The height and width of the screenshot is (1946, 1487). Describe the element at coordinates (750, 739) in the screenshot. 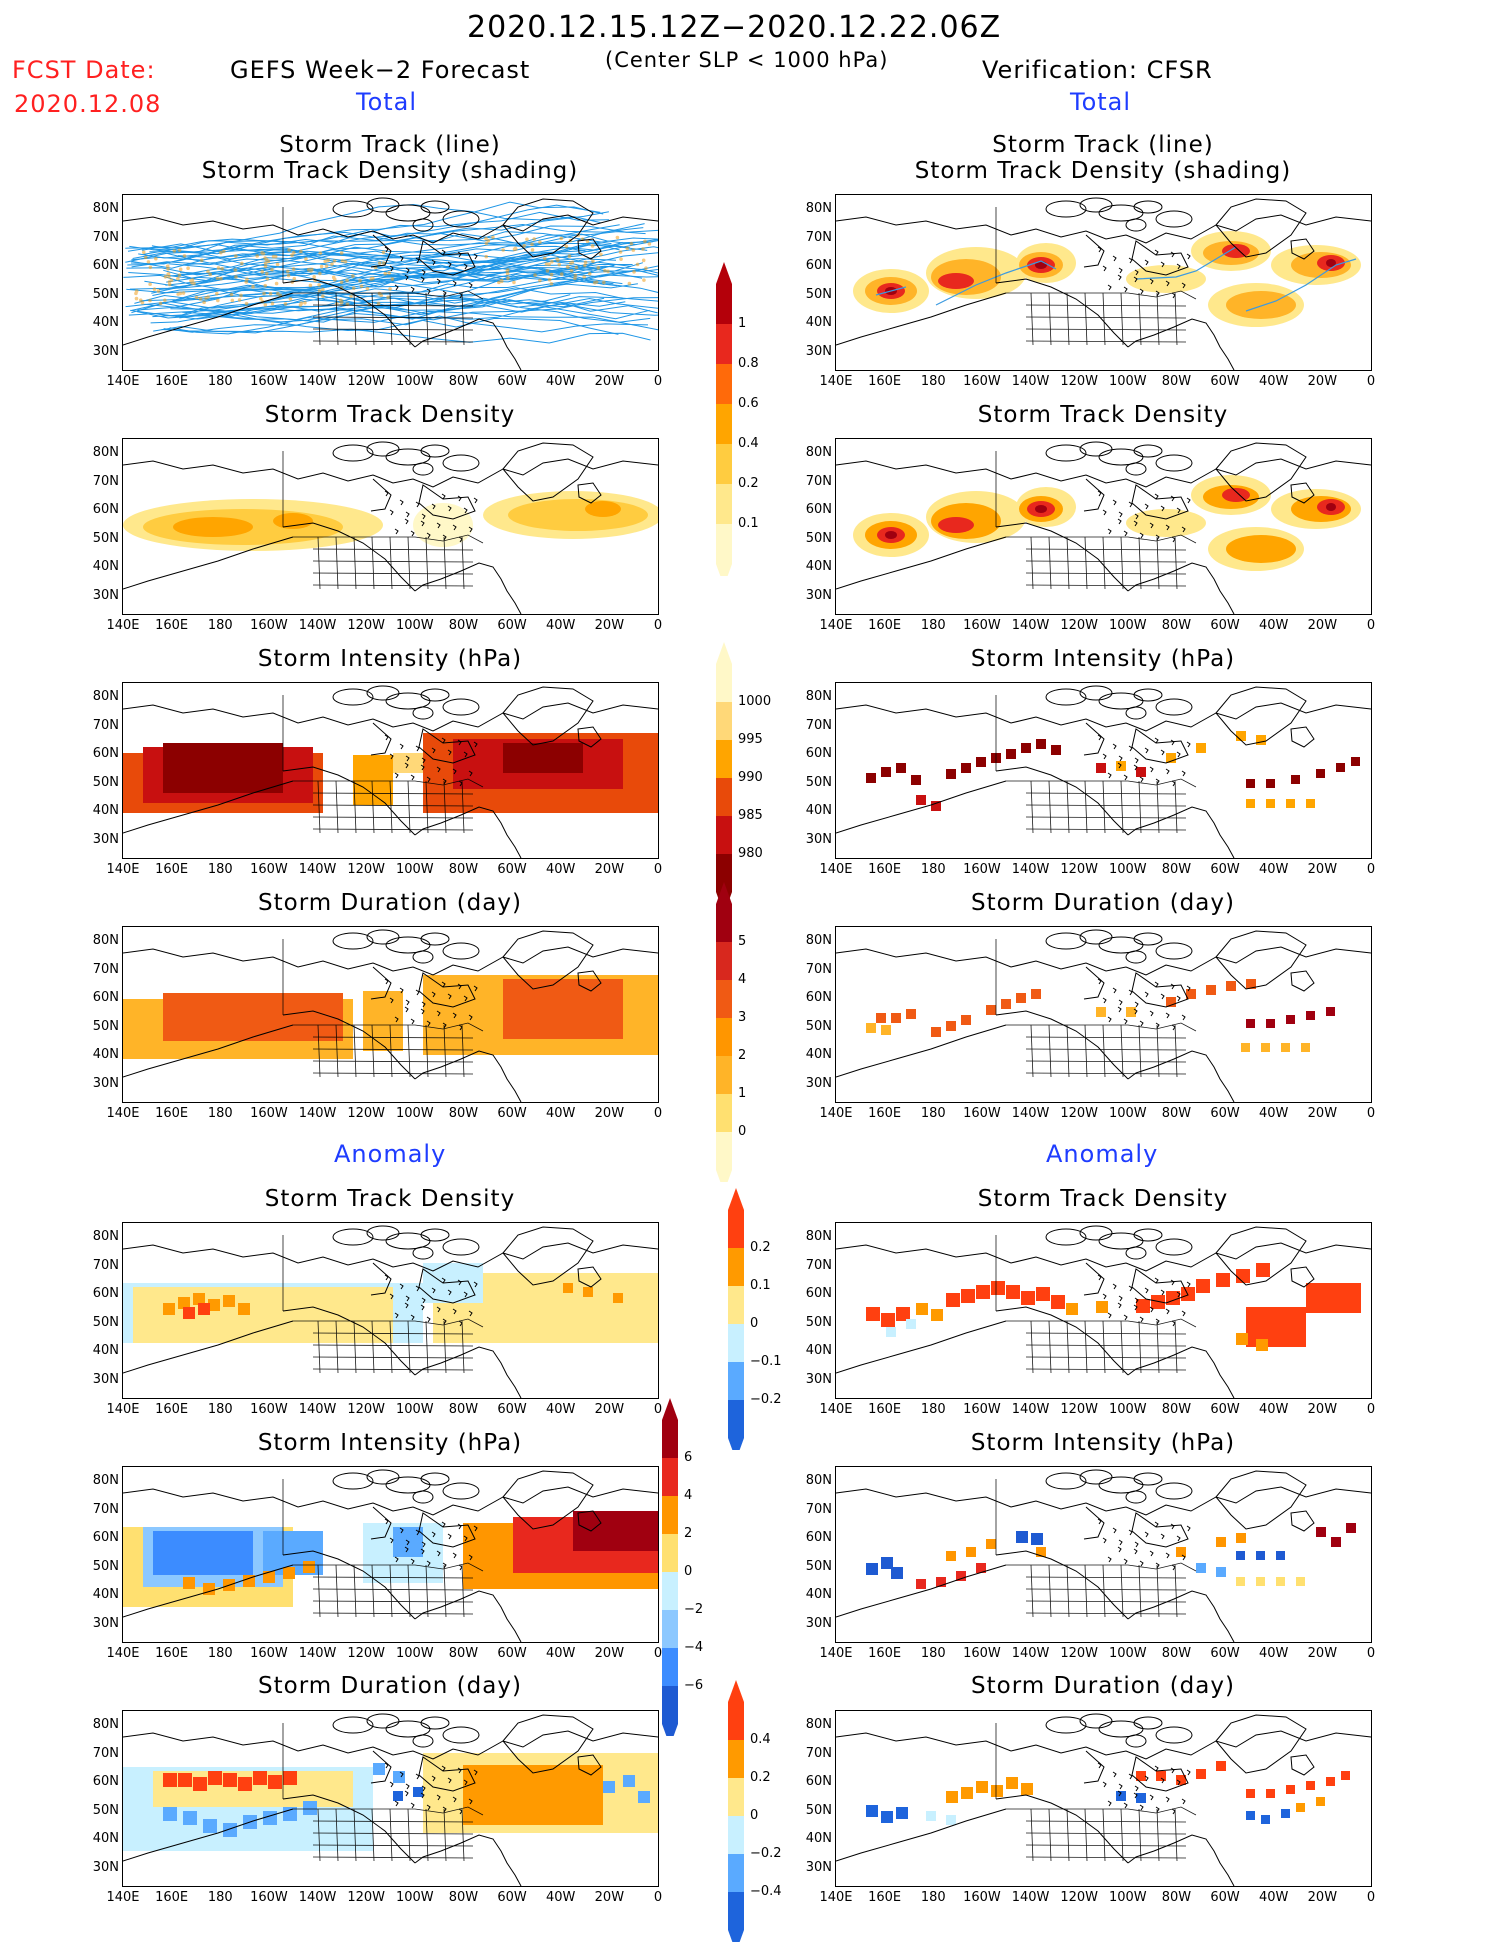

I see `colorbar-label: 995` at that location.